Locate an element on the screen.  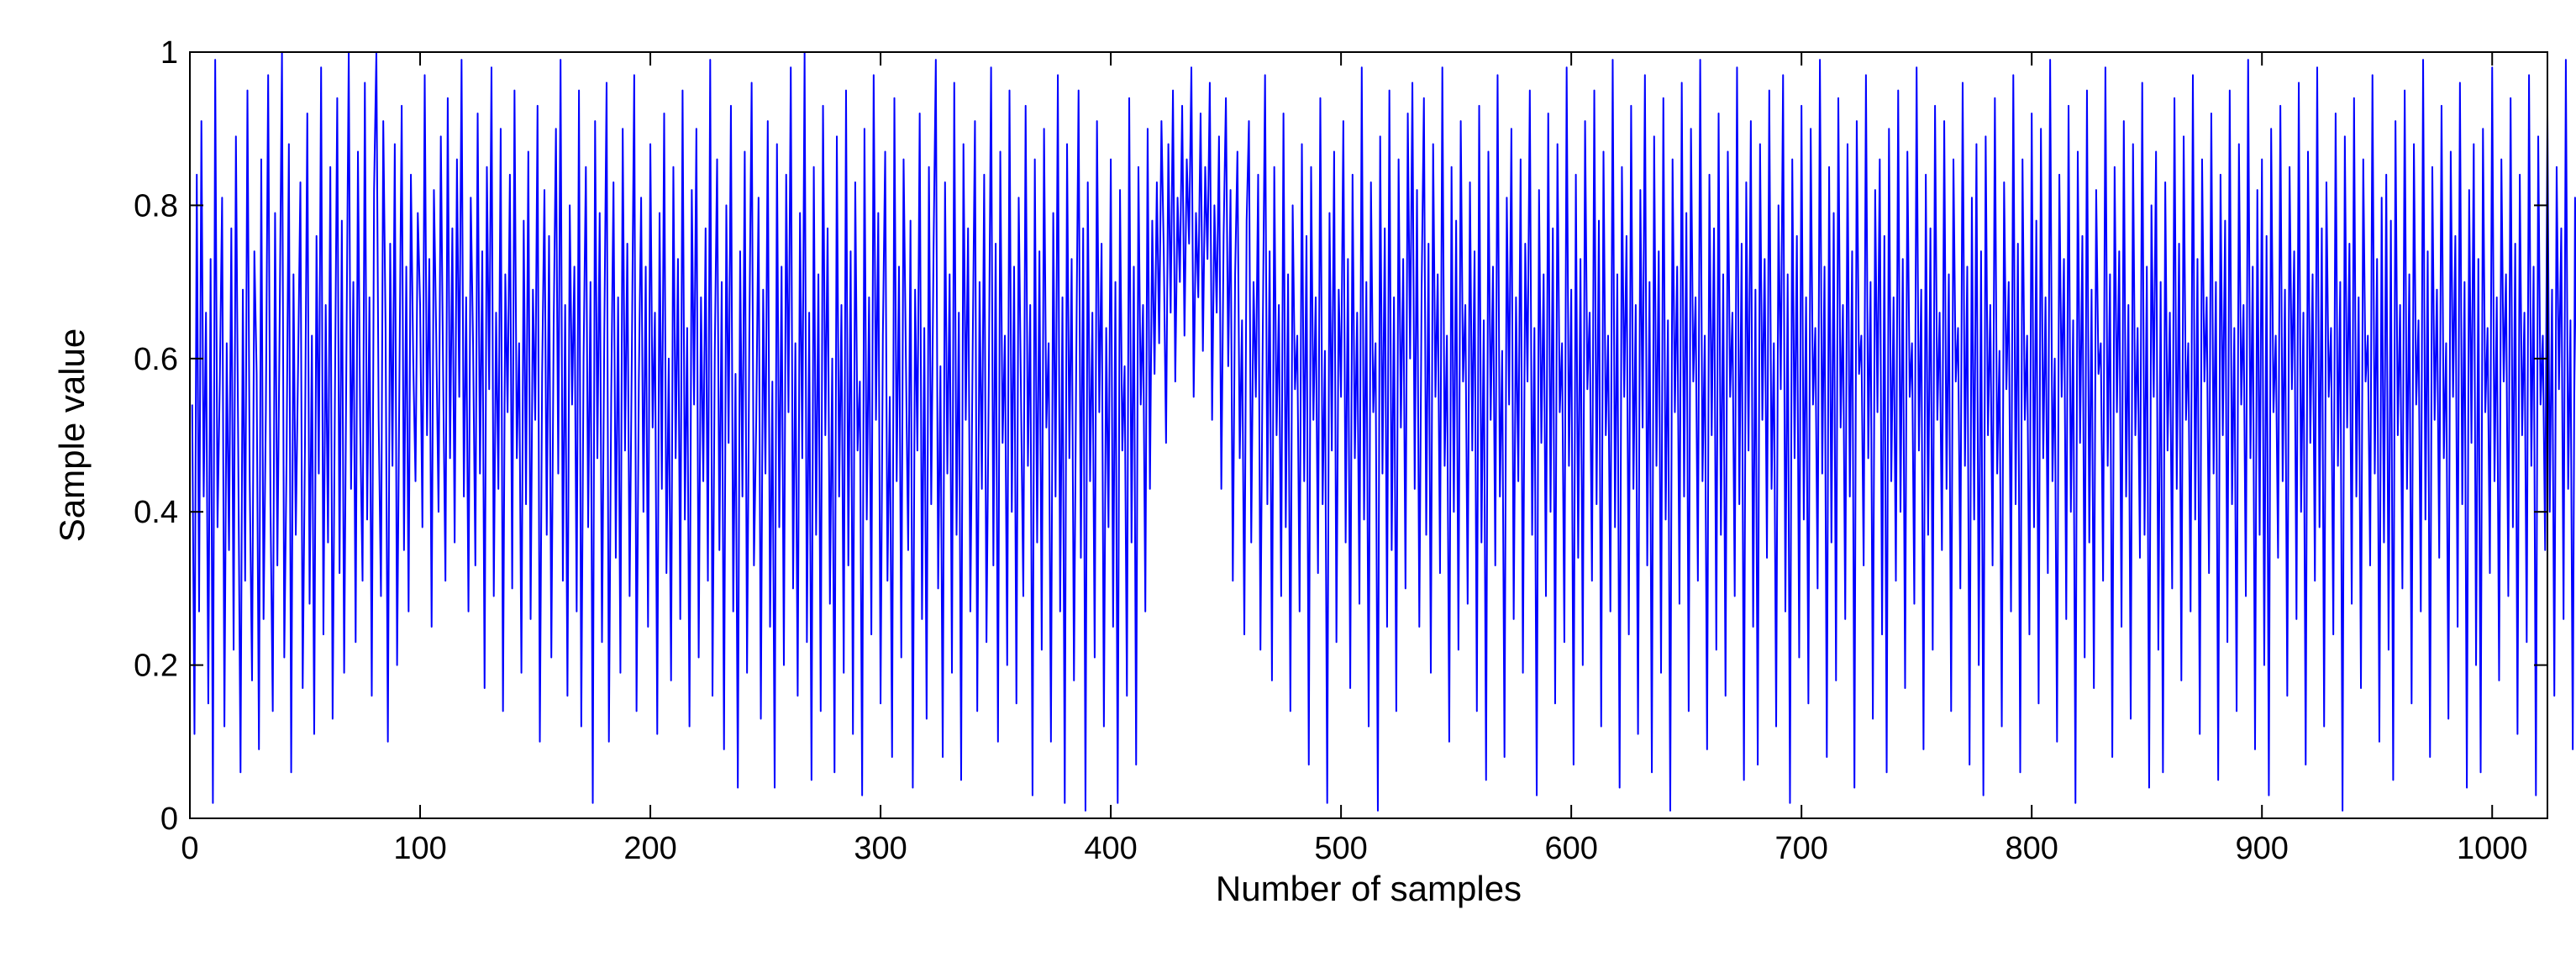
y-tick-label: 0.2 is located at coordinates (156, 666).